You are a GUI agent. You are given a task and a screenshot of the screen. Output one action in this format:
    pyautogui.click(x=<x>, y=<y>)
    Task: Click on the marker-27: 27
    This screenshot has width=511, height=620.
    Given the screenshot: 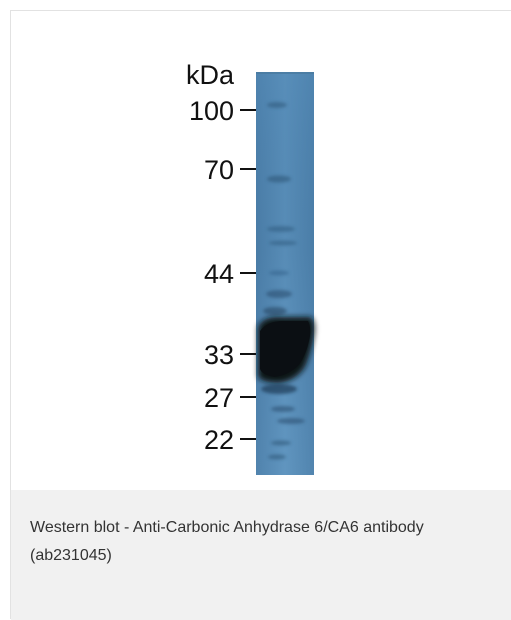 What is the action you would take?
    pyautogui.click(x=230, y=398)
    